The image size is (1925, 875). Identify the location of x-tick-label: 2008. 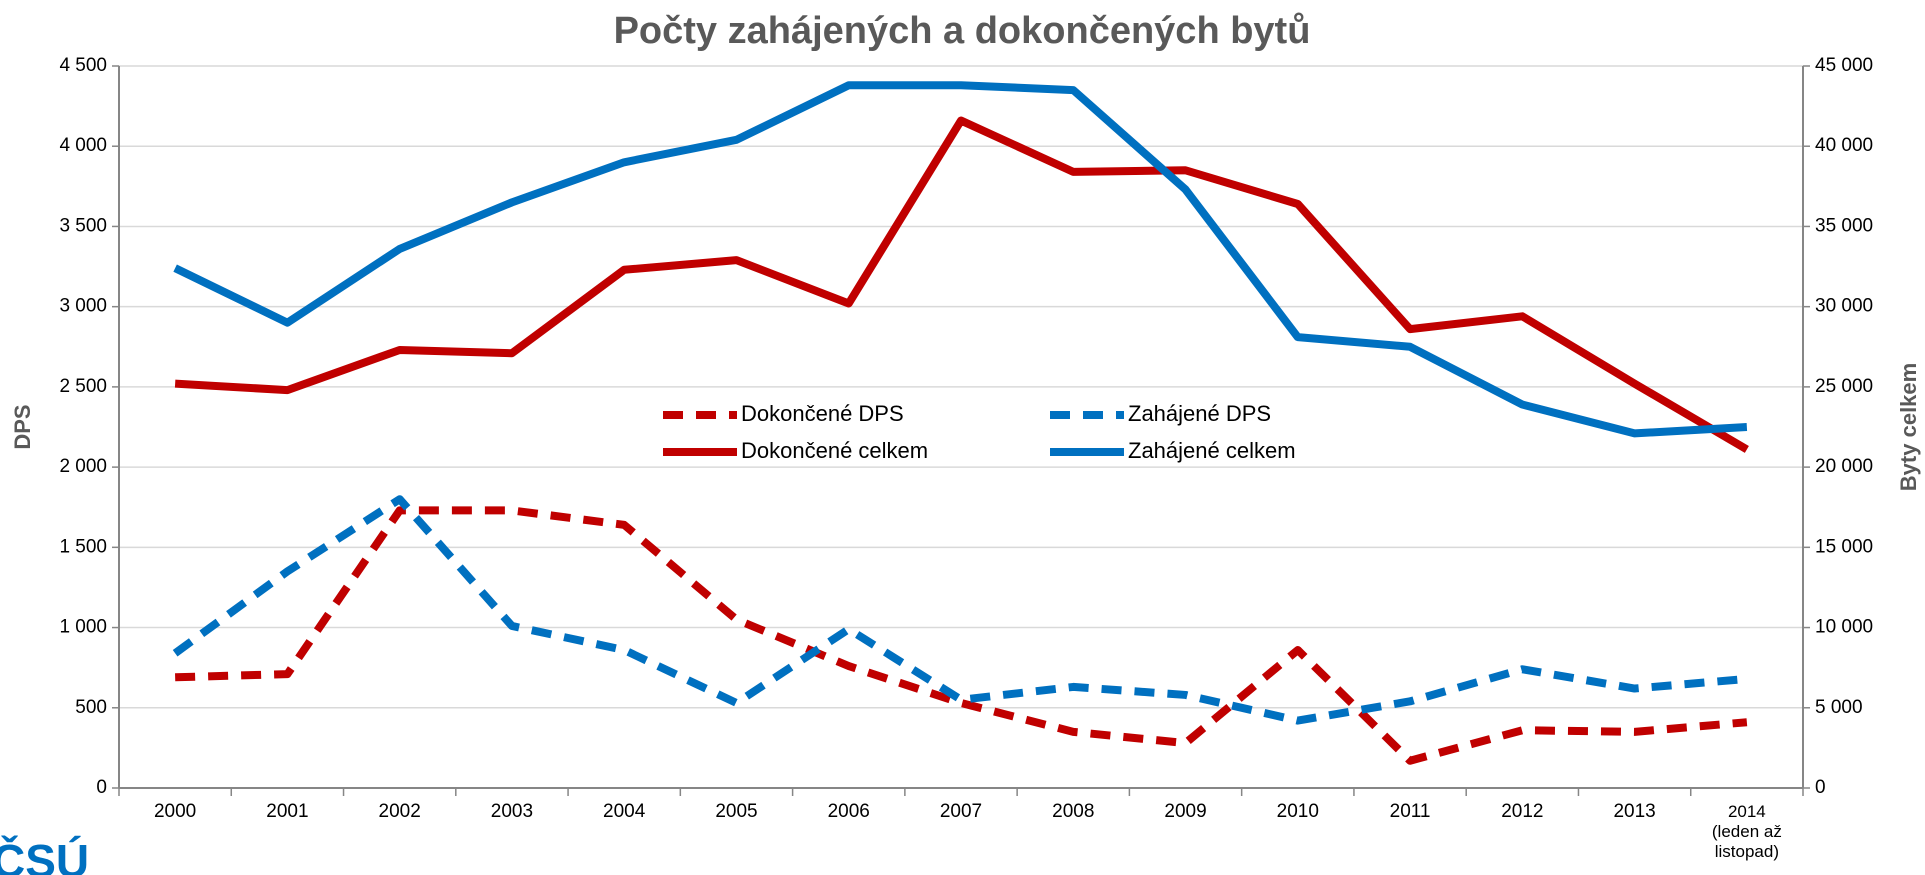
(1073, 812).